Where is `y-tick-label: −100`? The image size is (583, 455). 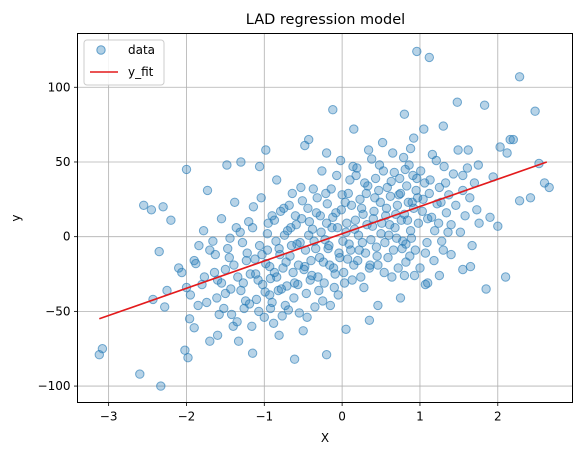 y-tick-label: −100 is located at coordinates (54, 386).